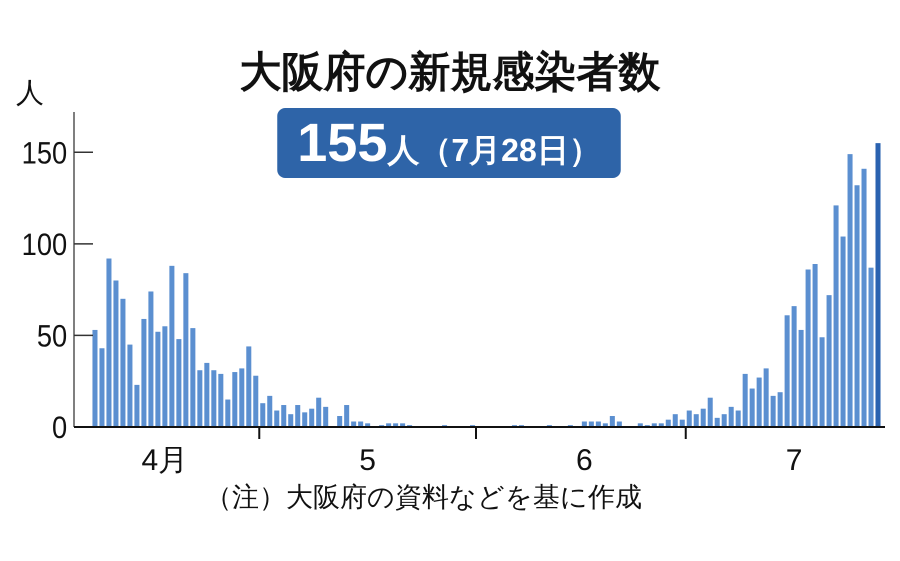  What do you see at coordinates (165, 460) in the screenshot?
I see `x-tick-label: 4月` at bounding box center [165, 460].